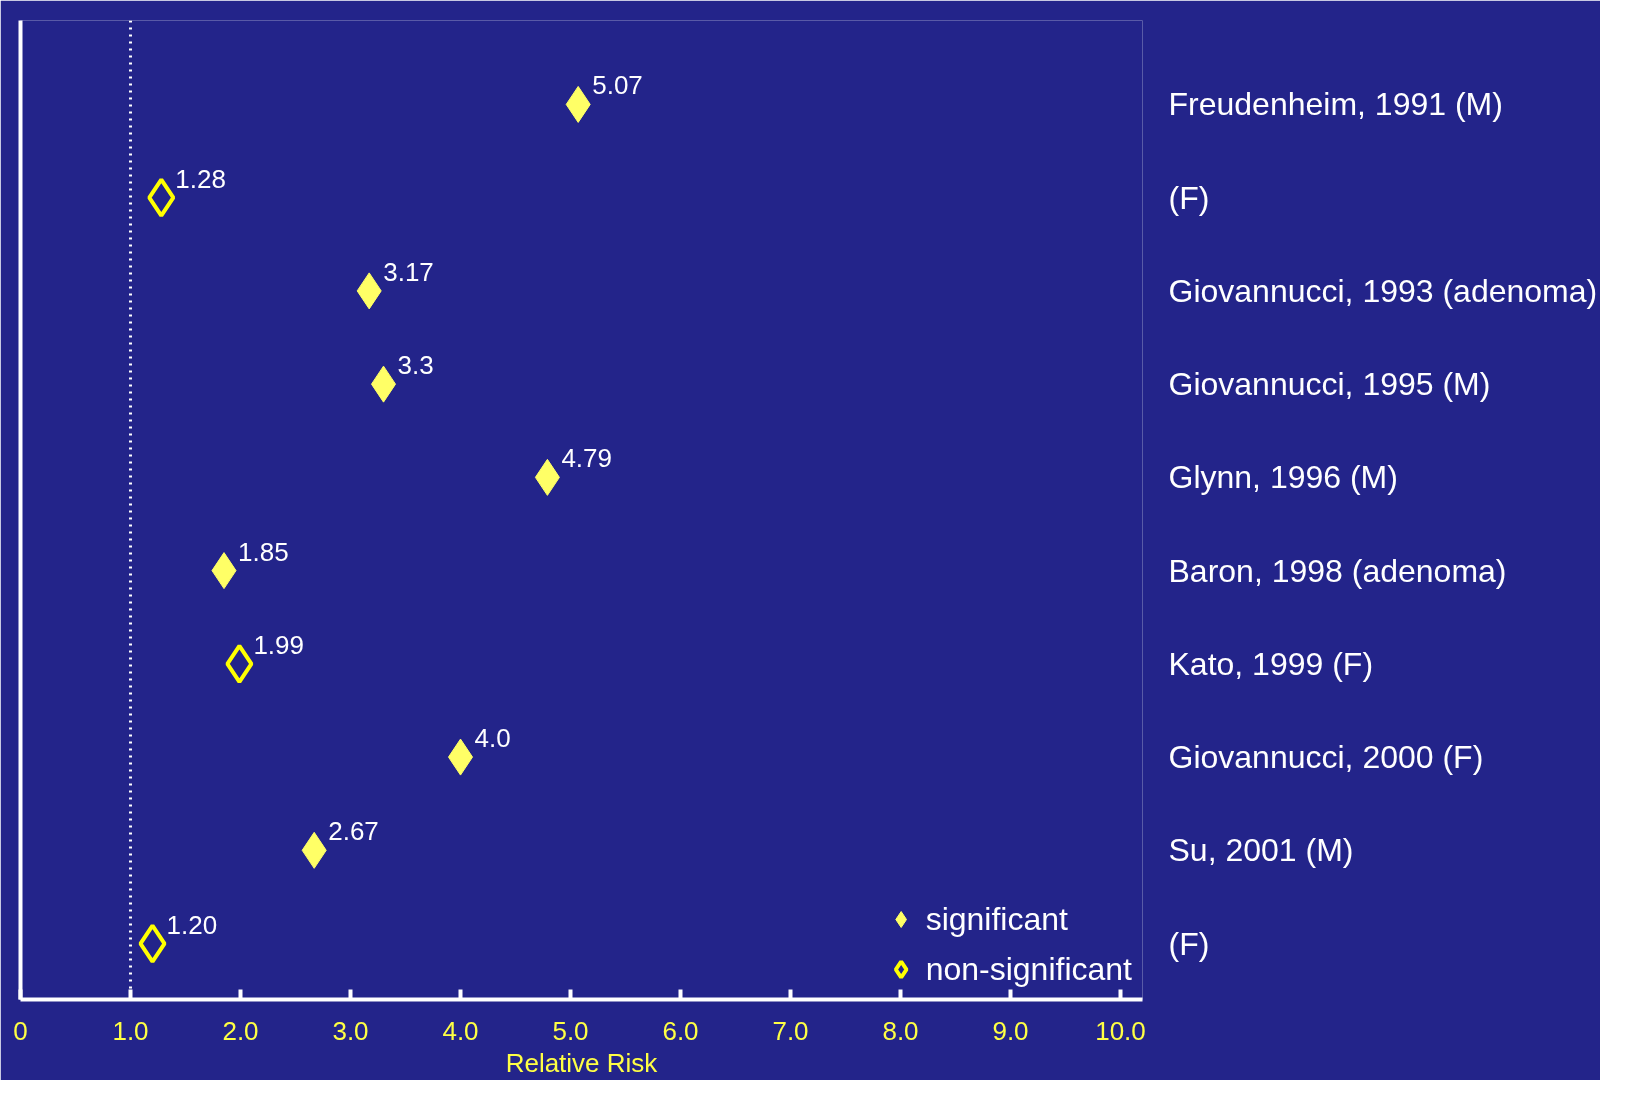 This screenshot has width=1631, height=1111. What do you see at coordinates (492, 738) in the screenshot?
I see `data-label: 4.0` at bounding box center [492, 738].